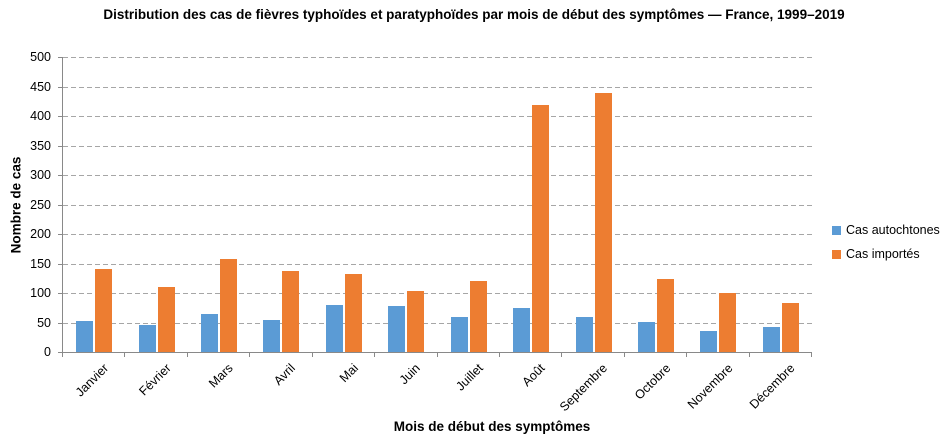  I want to click on bar-juillet-cas-autochtones, so click(459, 334).